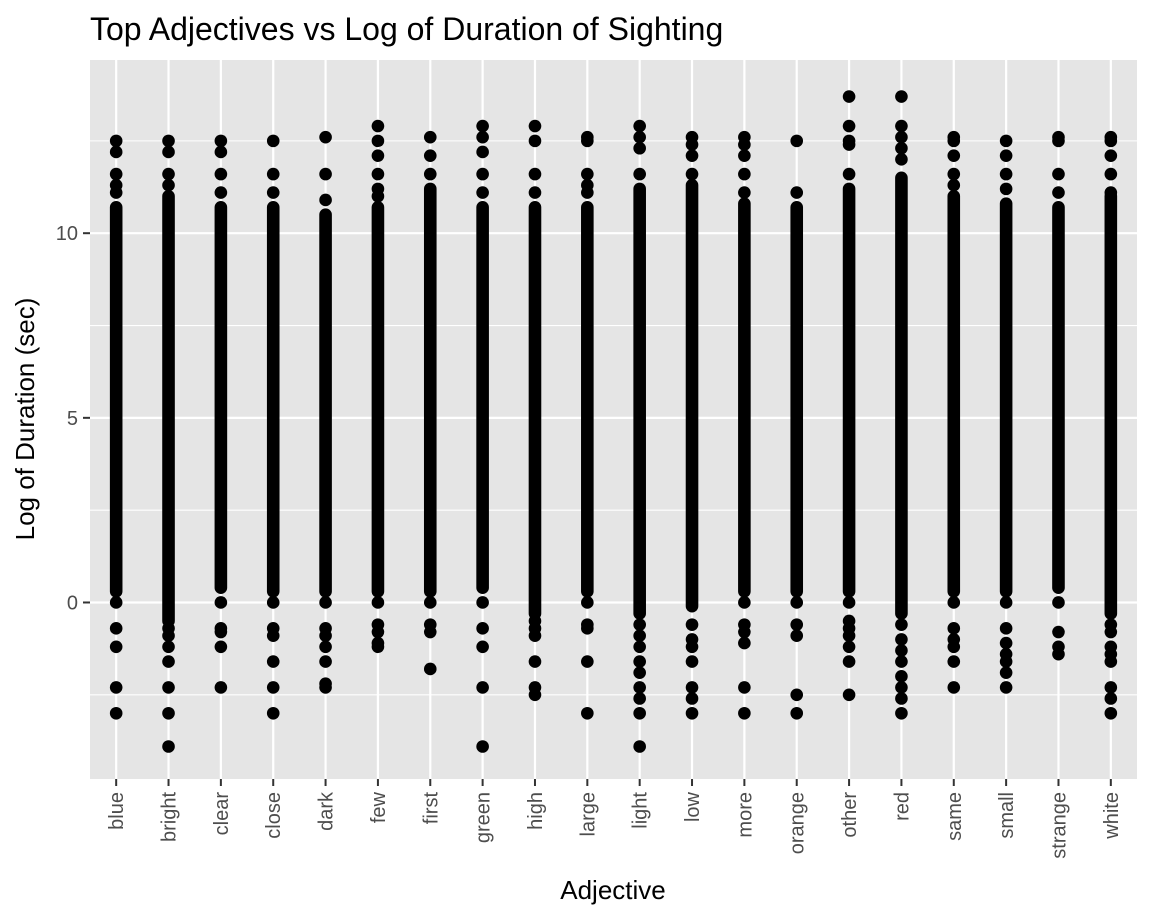 This screenshot has width=1152, height=921. I want to click on x-tick-label: high, so click(536, 811).